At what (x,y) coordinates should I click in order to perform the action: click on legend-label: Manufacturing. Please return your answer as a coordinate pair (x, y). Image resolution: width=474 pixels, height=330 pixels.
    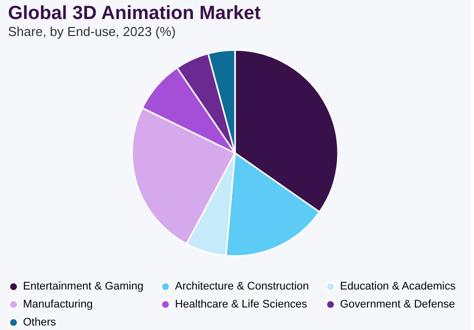
    Looking at the image, I should click on (58, 304).